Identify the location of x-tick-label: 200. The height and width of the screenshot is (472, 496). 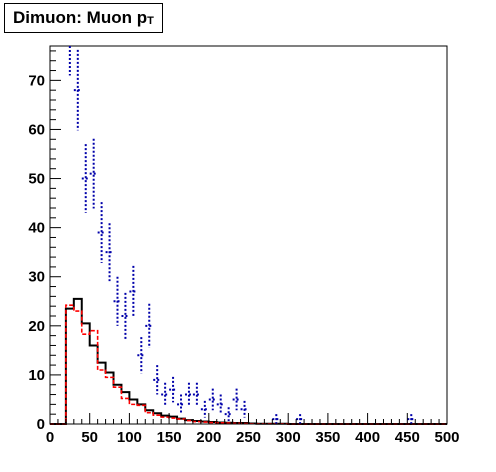
(208, 437).